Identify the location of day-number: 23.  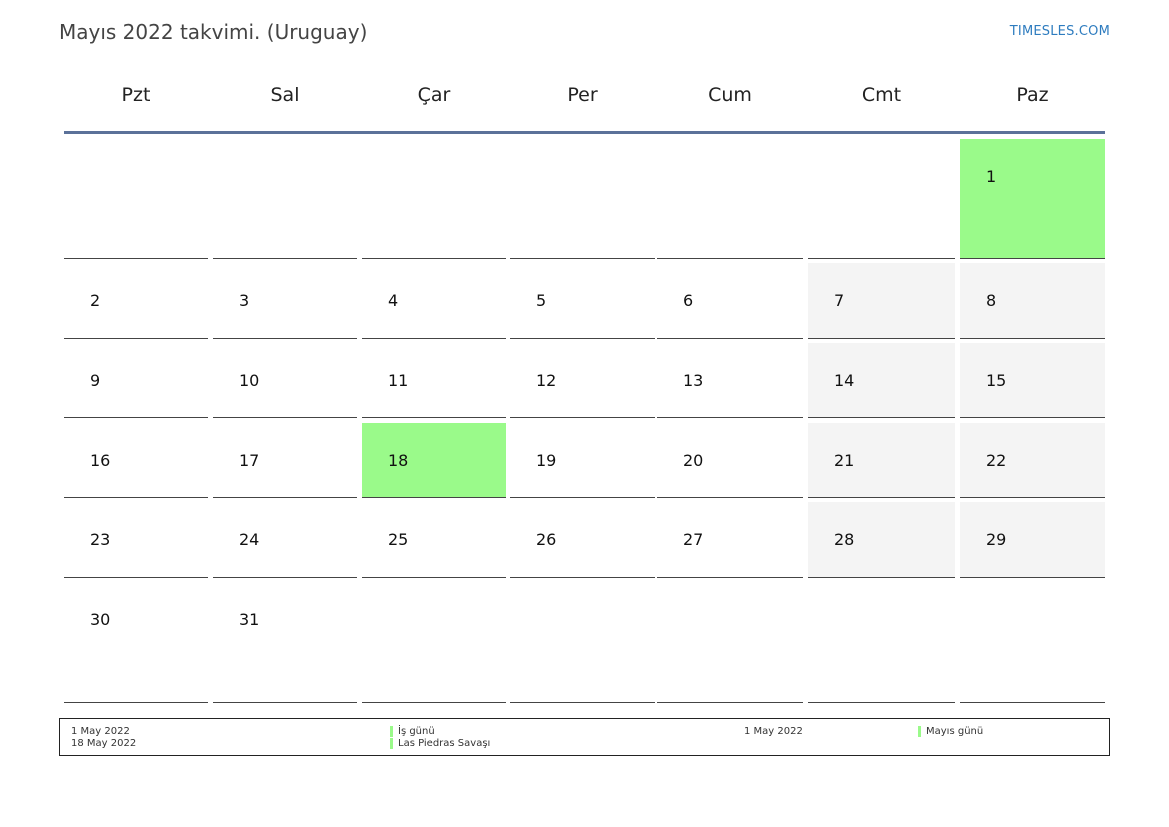
(100, 539).